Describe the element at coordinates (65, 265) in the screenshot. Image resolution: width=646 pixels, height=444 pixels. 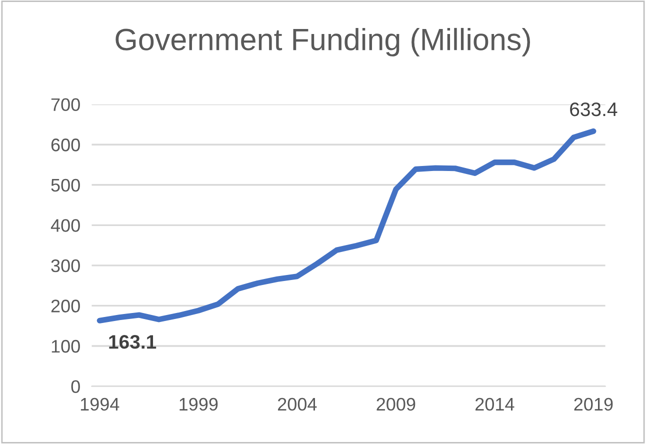
I see `y-tick-label: 300` at that location.